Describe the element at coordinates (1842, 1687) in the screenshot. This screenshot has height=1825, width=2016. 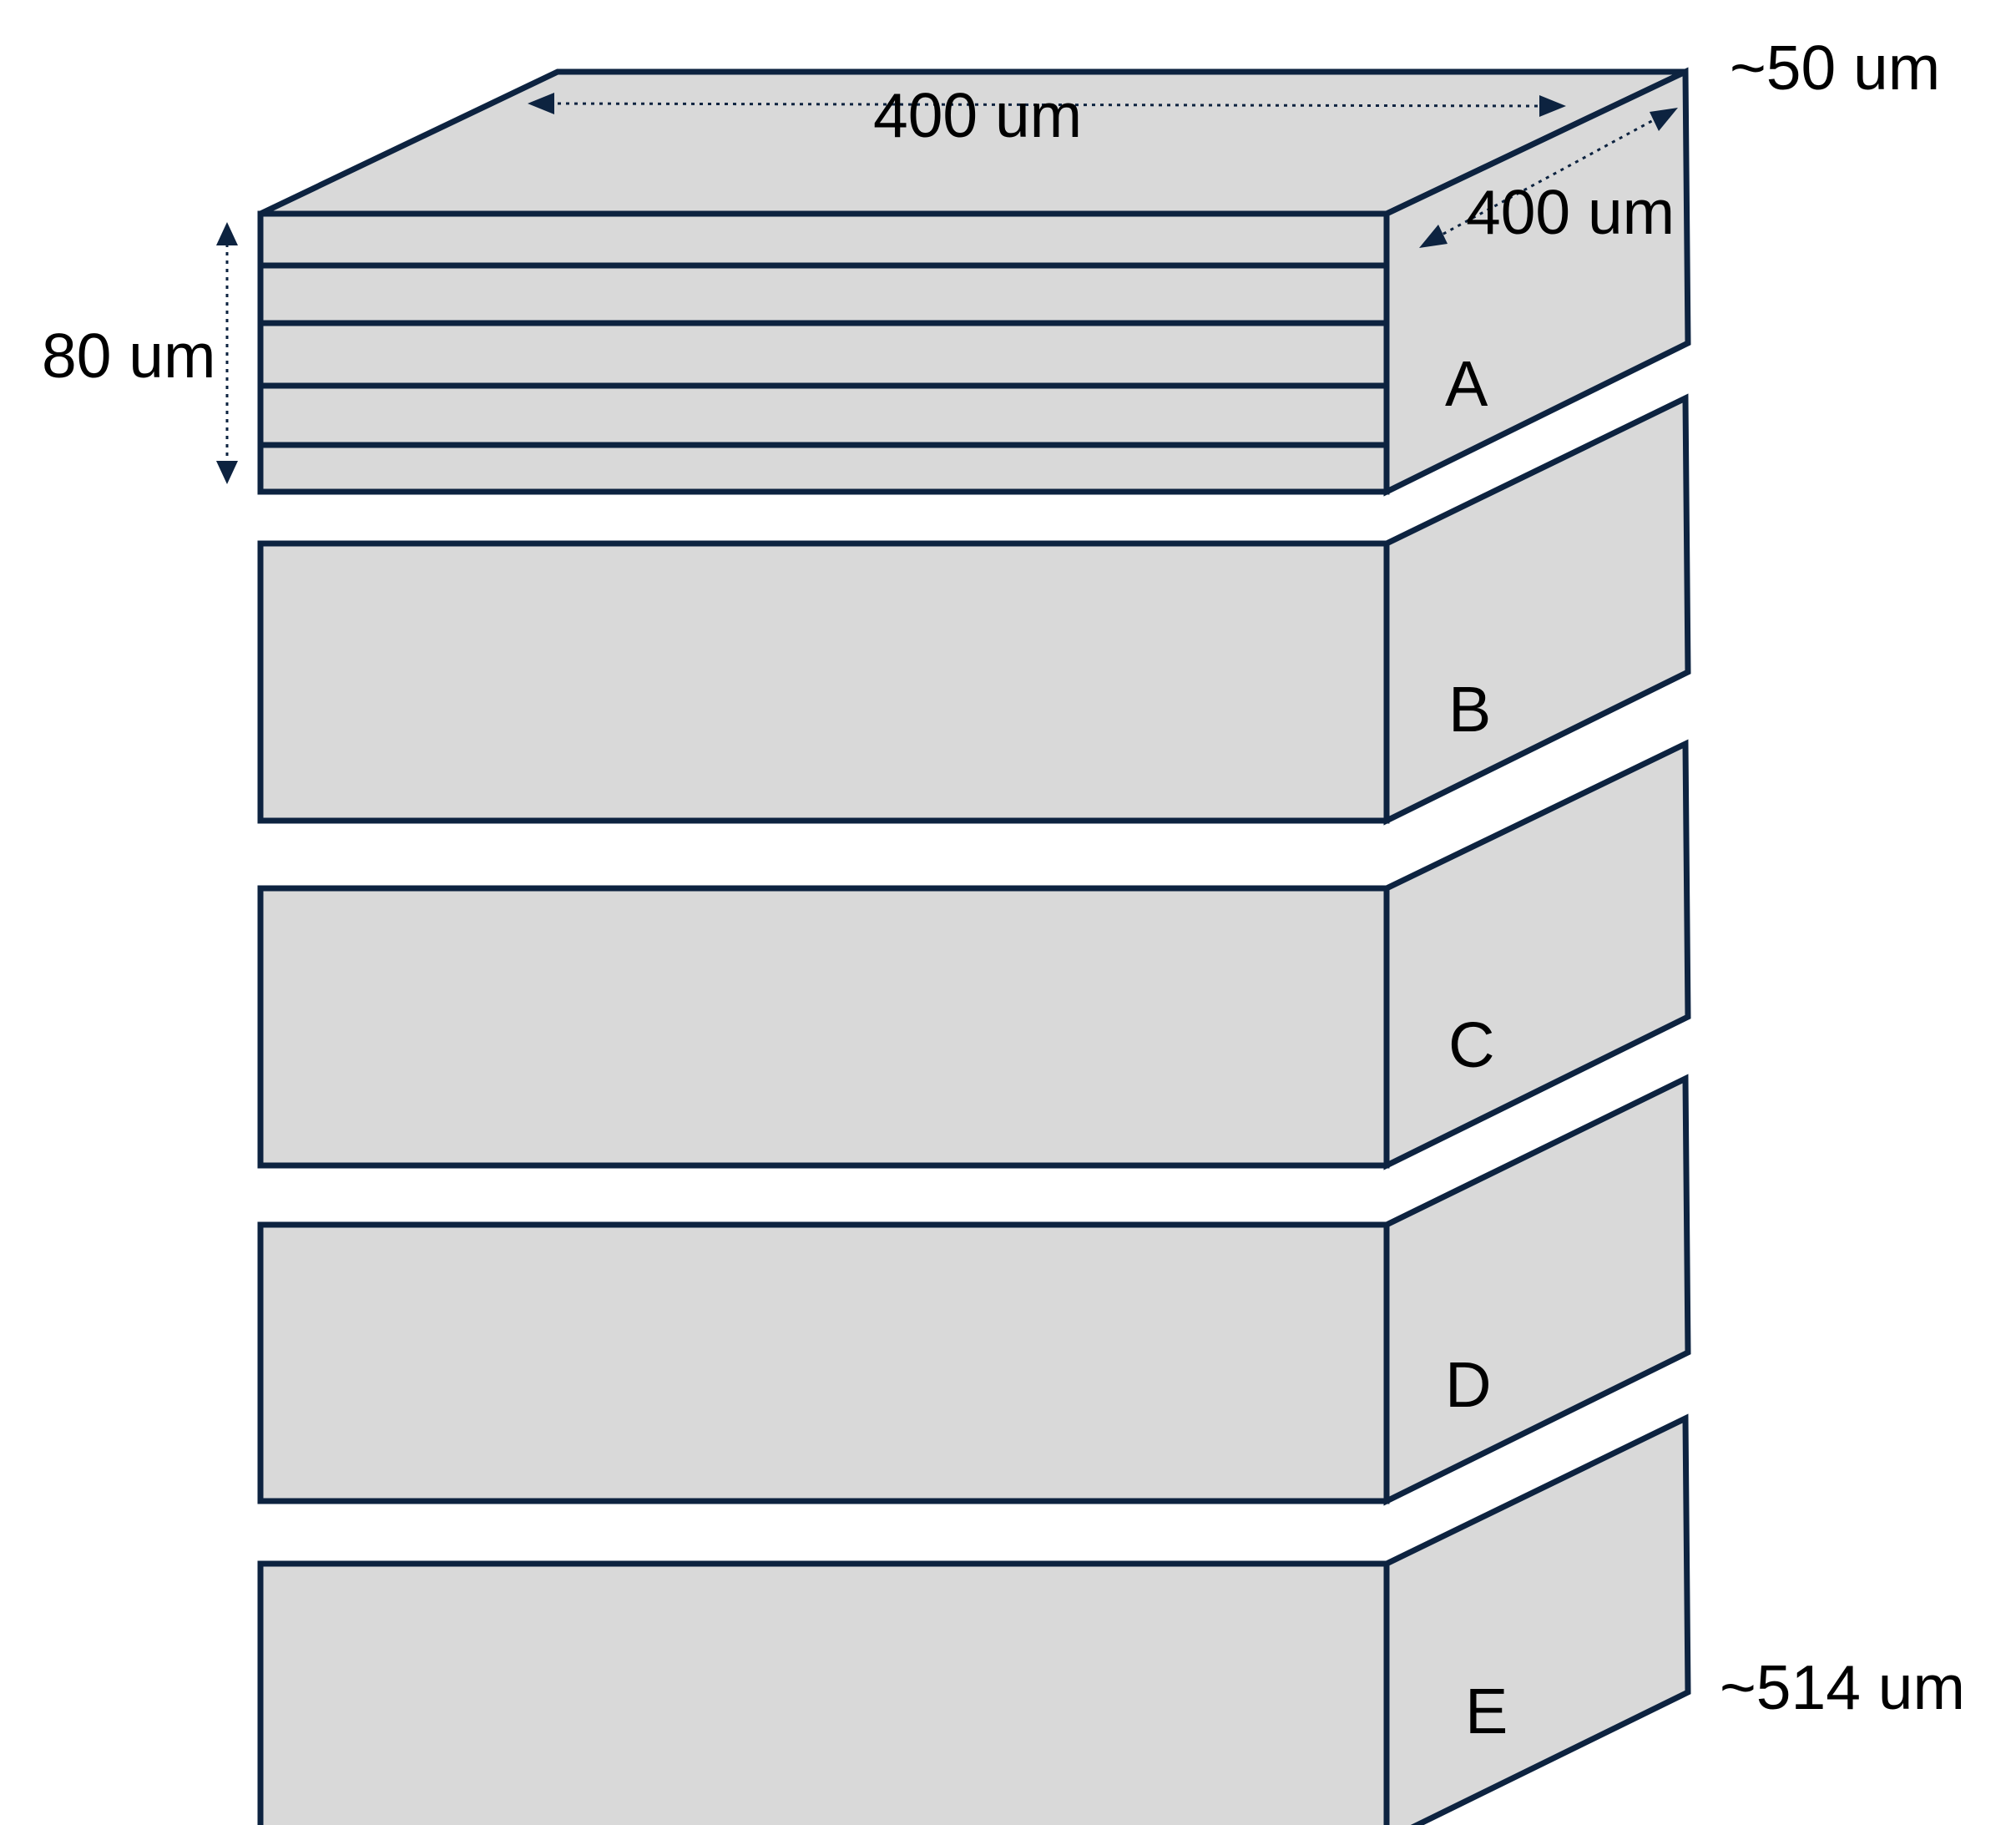
I see `total-thickness-label: ~514 um` at that location.